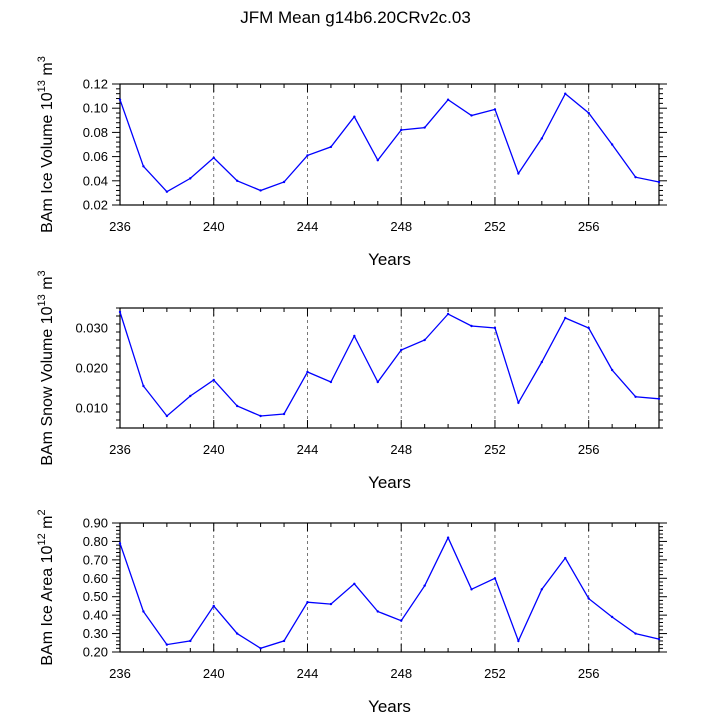  I want to click on y-tick-label: 0.20, so click(95, 652).